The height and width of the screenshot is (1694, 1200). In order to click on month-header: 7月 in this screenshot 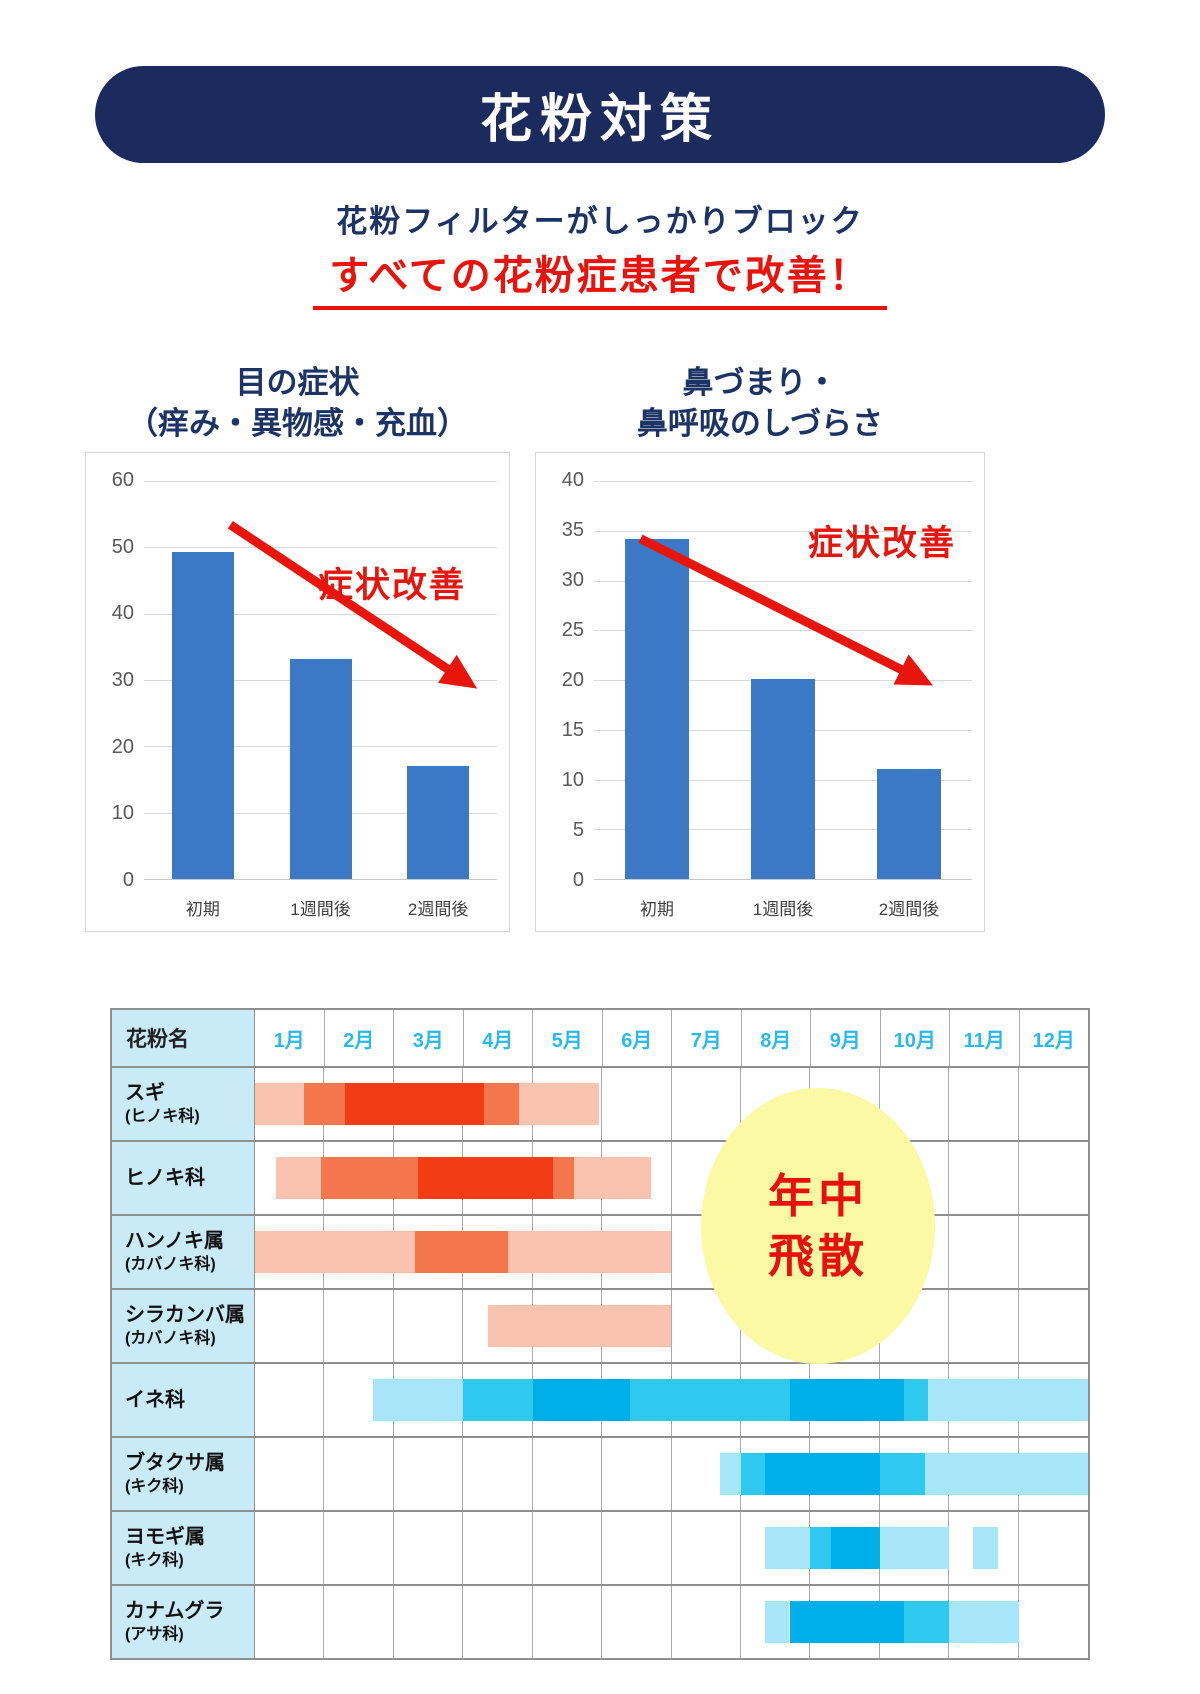, I will do `click(707, 1038)`.